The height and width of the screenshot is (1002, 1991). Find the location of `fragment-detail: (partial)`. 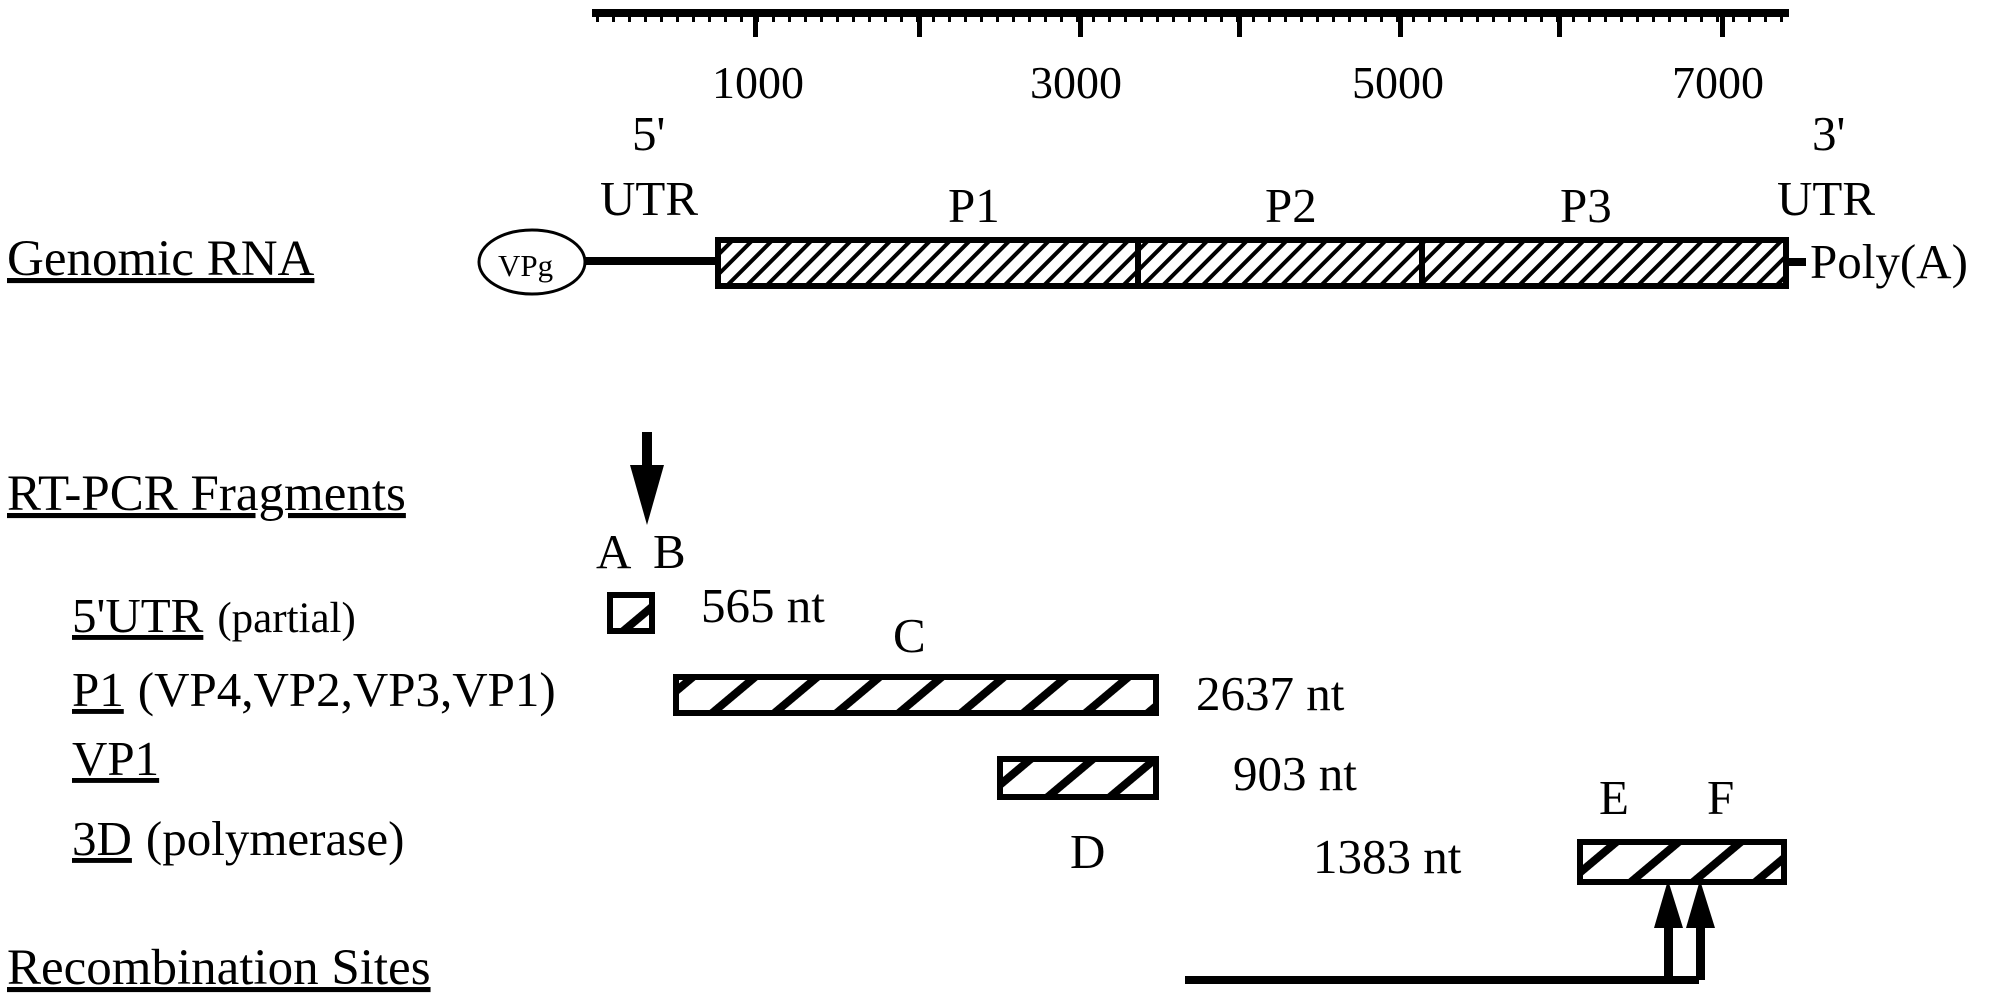

fragment-detail: (partial) is located at coordinates (286, 618).